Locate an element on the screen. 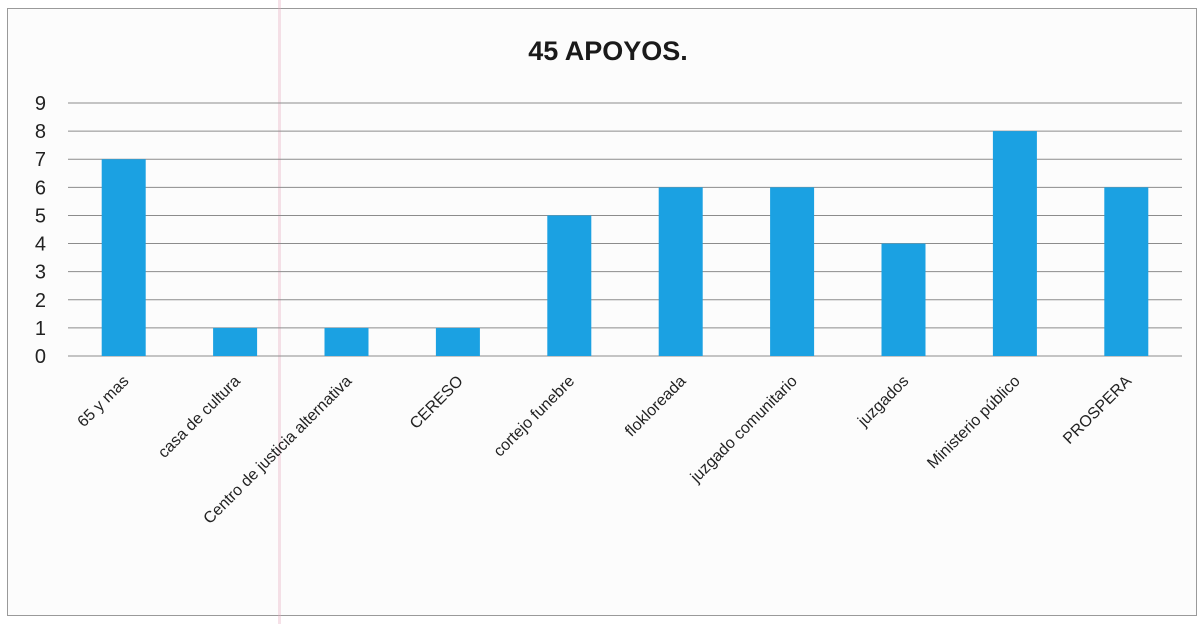 The width and height of the screenshot is (1203, 624). x-tick-label: casa de cultura is located at coordinates (199, 417).